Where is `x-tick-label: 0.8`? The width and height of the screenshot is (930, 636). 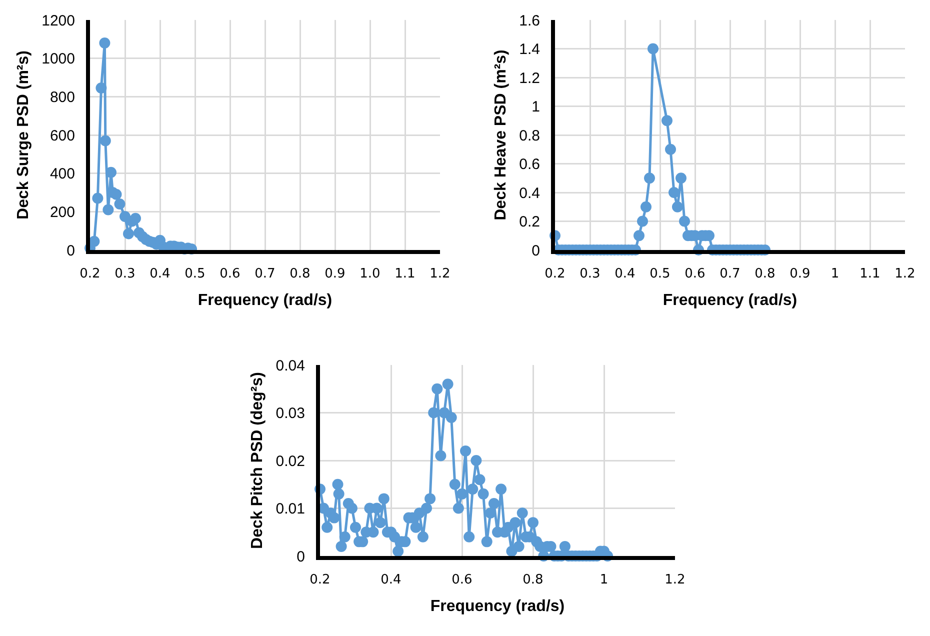 x-tick-label: 0.8 is located at coordinates (765, 274).